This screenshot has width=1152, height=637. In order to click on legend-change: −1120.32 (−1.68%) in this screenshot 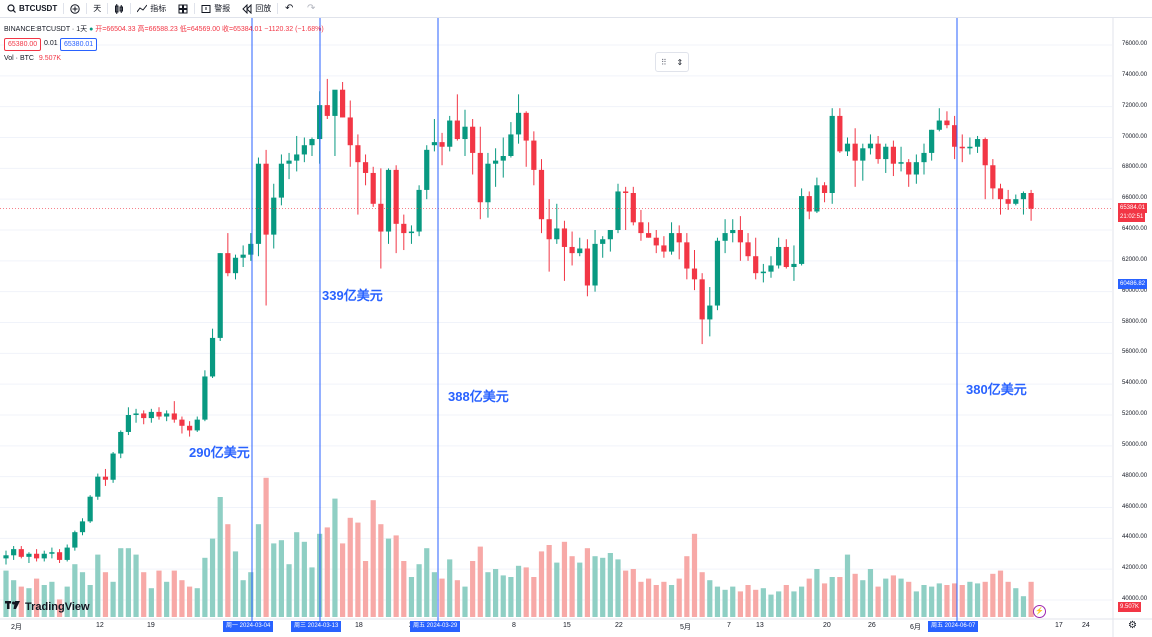, I will do `click(294, 29)`.